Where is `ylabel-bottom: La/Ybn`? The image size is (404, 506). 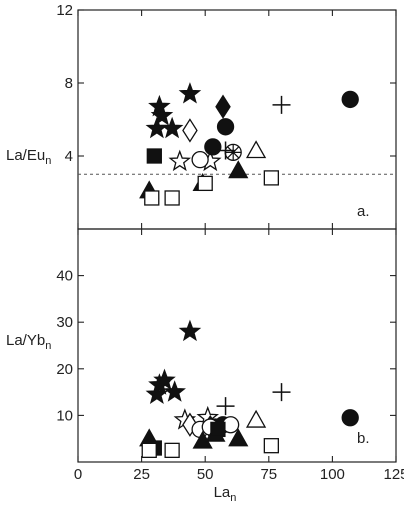
ylabel-bottom: La/Ybn is located at coordinates (28, 342).